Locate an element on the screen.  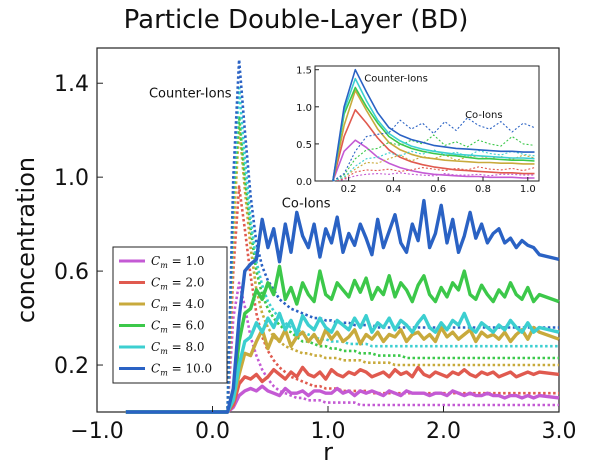
inset-x-tick-label: 0.6 is located at coordinates (438, 189).